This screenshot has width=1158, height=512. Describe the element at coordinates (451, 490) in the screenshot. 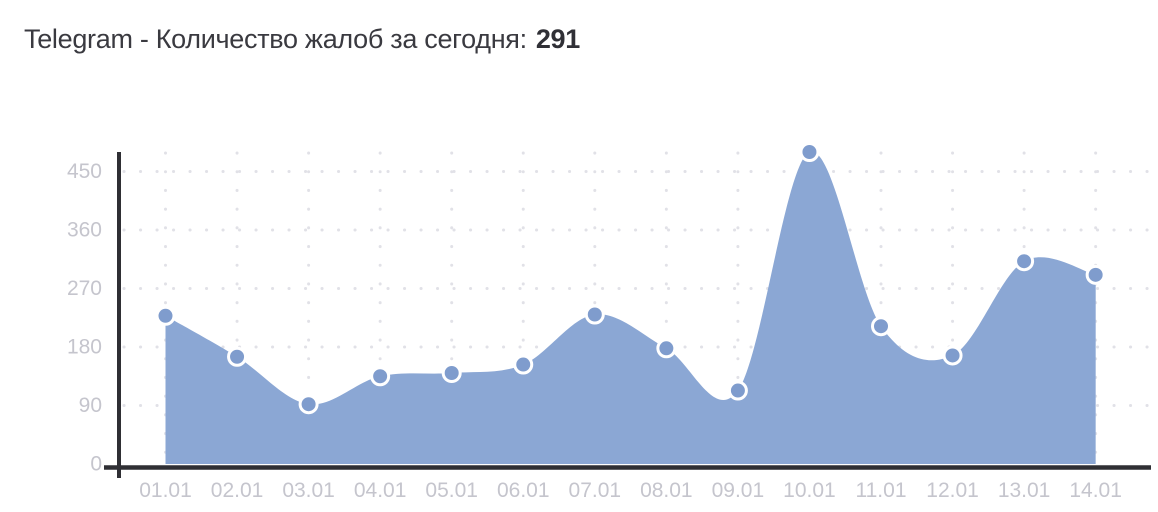

I see `x-axis-tick-label: 05.01` at that location.